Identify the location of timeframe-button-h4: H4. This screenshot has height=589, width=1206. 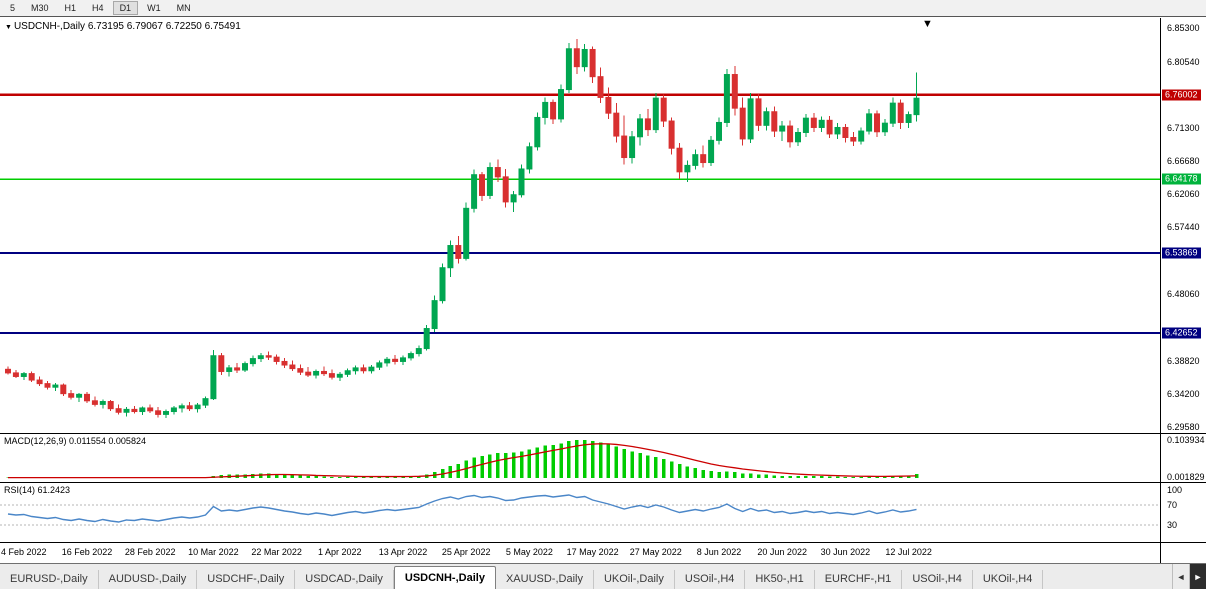
(98, 8).